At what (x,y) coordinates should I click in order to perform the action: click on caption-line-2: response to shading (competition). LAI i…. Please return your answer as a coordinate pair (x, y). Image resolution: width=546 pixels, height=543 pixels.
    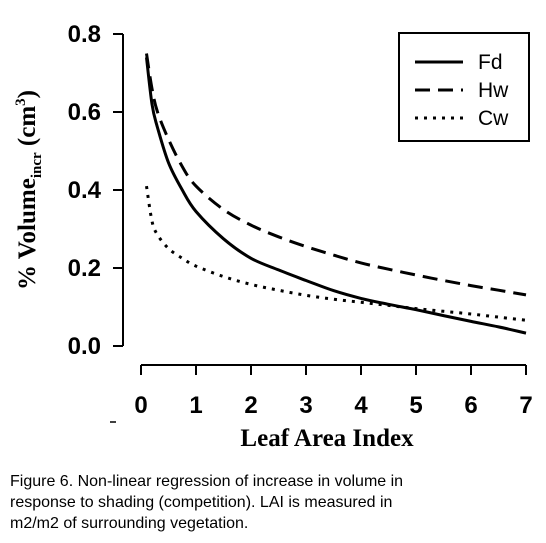
    Looking at the image, I should click on (201, 502).